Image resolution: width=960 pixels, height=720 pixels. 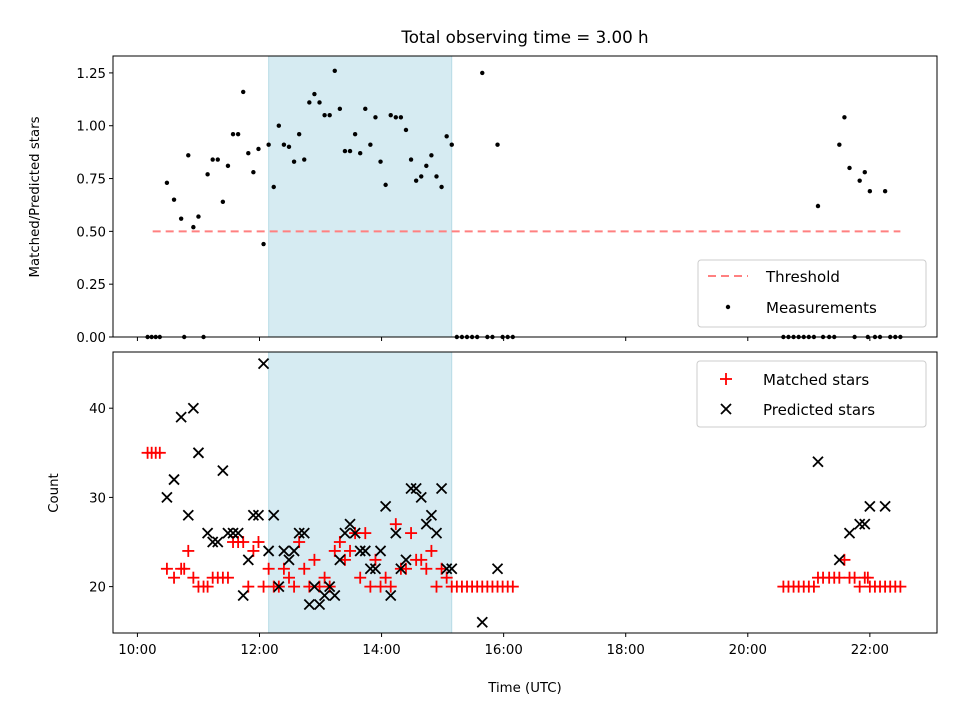 I want to click on top-y-tick-label: 0.25, so click(x=91, y=285).